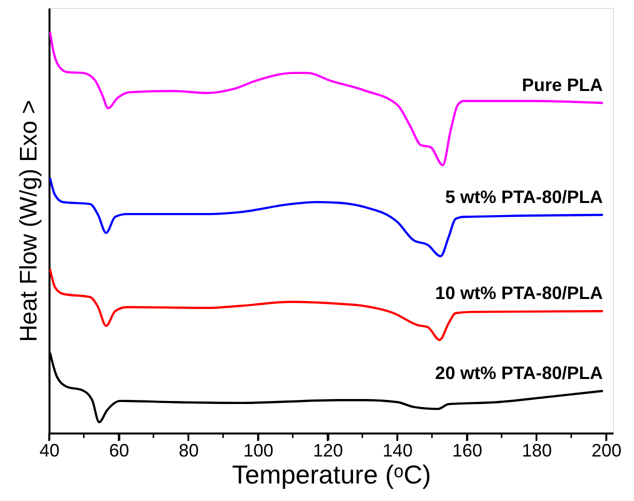 The width and height of the screenshot is (634, 501). I want to click on x-tick-label: 40, so click(49, 450).